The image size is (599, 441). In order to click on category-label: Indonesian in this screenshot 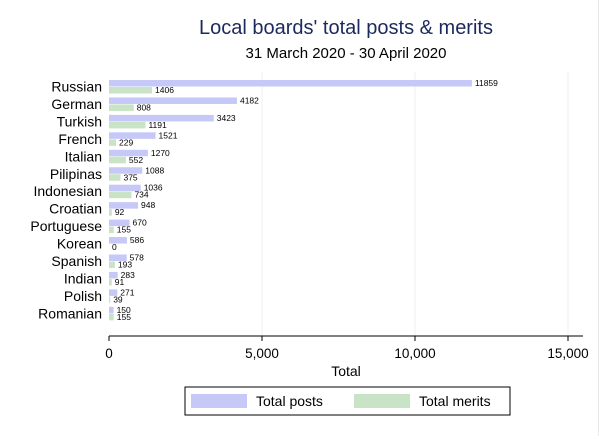, I will do `click(67, 191)`.